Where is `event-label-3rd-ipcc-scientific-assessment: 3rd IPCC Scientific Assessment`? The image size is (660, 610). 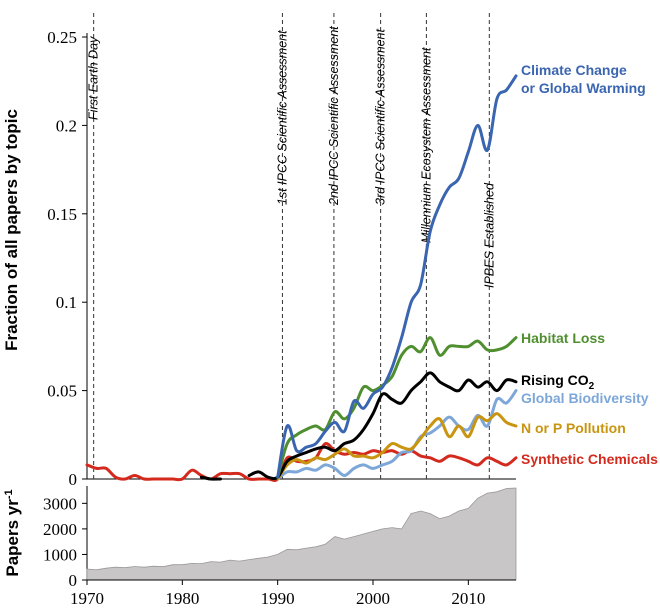 event-label-3rd-ipcc-scientific-assessment: 3rd IPCC Scientific Assessment is located at coordinates (381, 116).